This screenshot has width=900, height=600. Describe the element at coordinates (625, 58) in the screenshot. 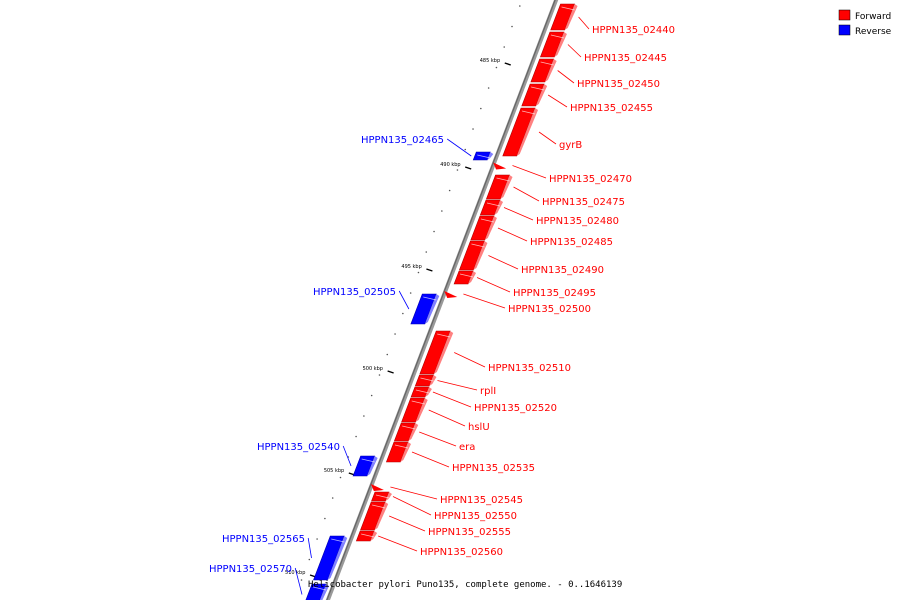

I see `gene-label: HPPN135_02445` at that location.